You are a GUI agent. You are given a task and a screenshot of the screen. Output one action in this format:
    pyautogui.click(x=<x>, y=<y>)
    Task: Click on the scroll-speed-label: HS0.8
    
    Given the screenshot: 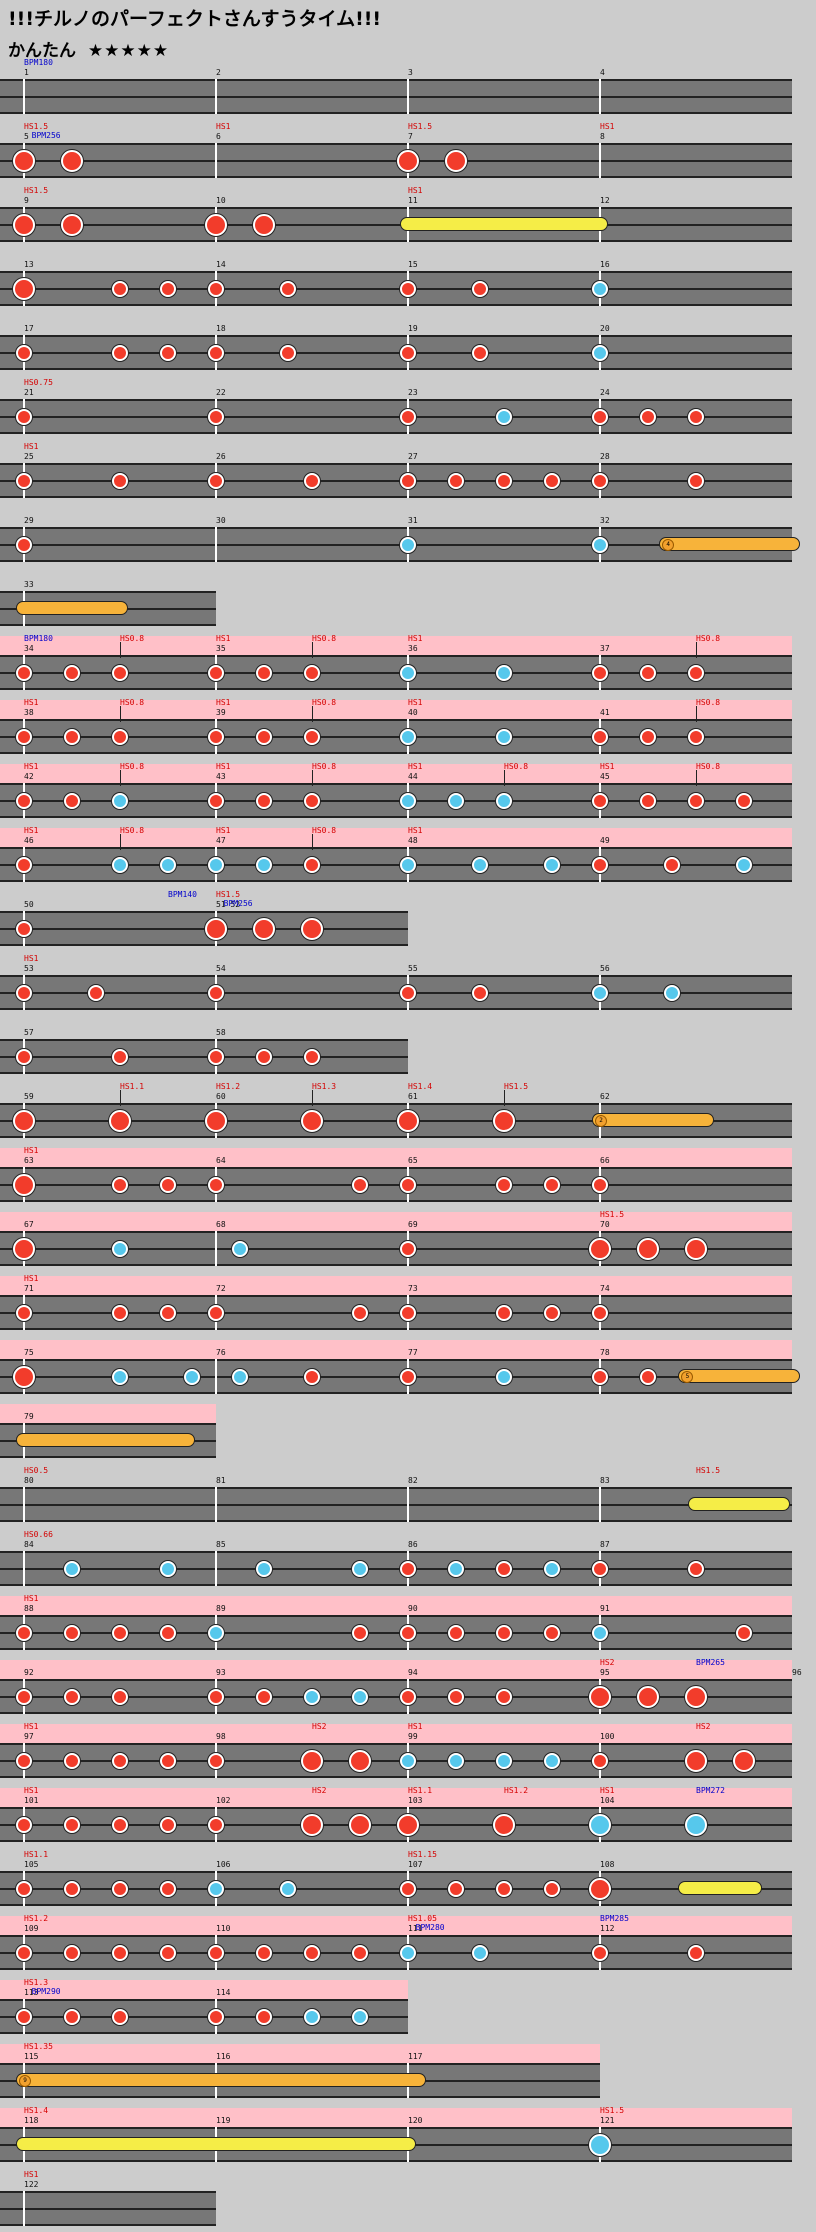 What is the action you would take?
    pyautogui.click(x=132, y=766)
    